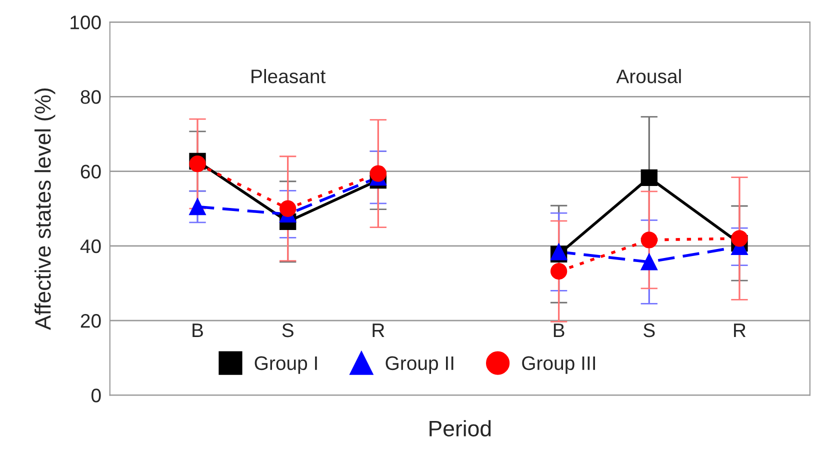 The width and height of the screenshot is (814, 460). I want to click on y-axis-title: Affective states level (%), so click(45, 209).